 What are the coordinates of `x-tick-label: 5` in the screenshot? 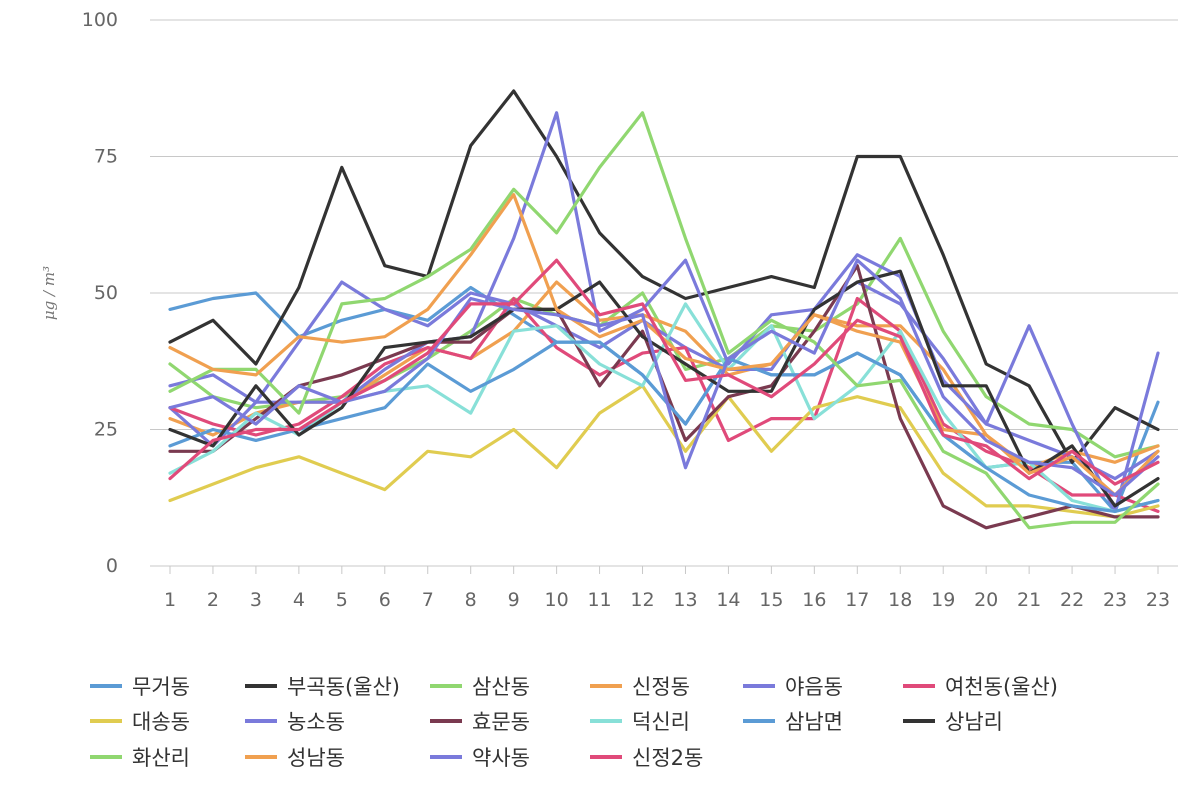 It's located at (342, 600).